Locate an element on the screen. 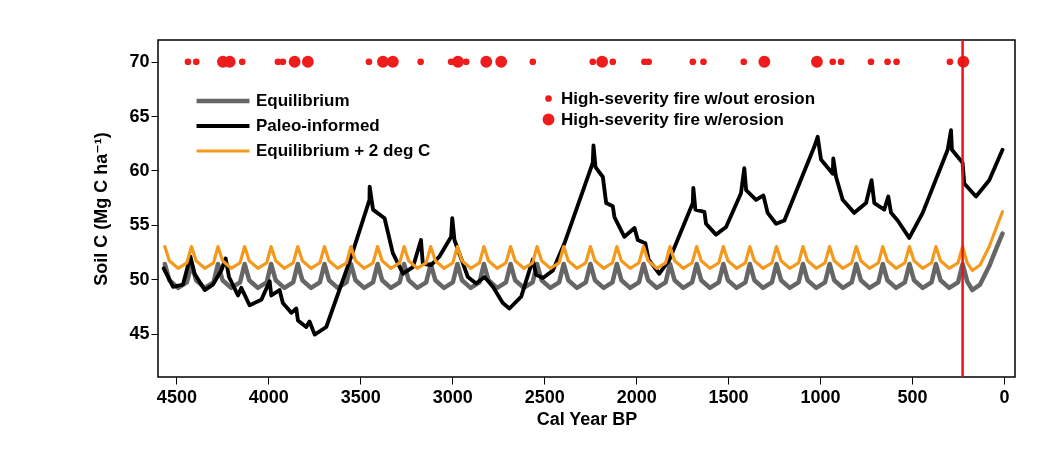  x-tick-label: 500 is located at coordinates (912, 396).